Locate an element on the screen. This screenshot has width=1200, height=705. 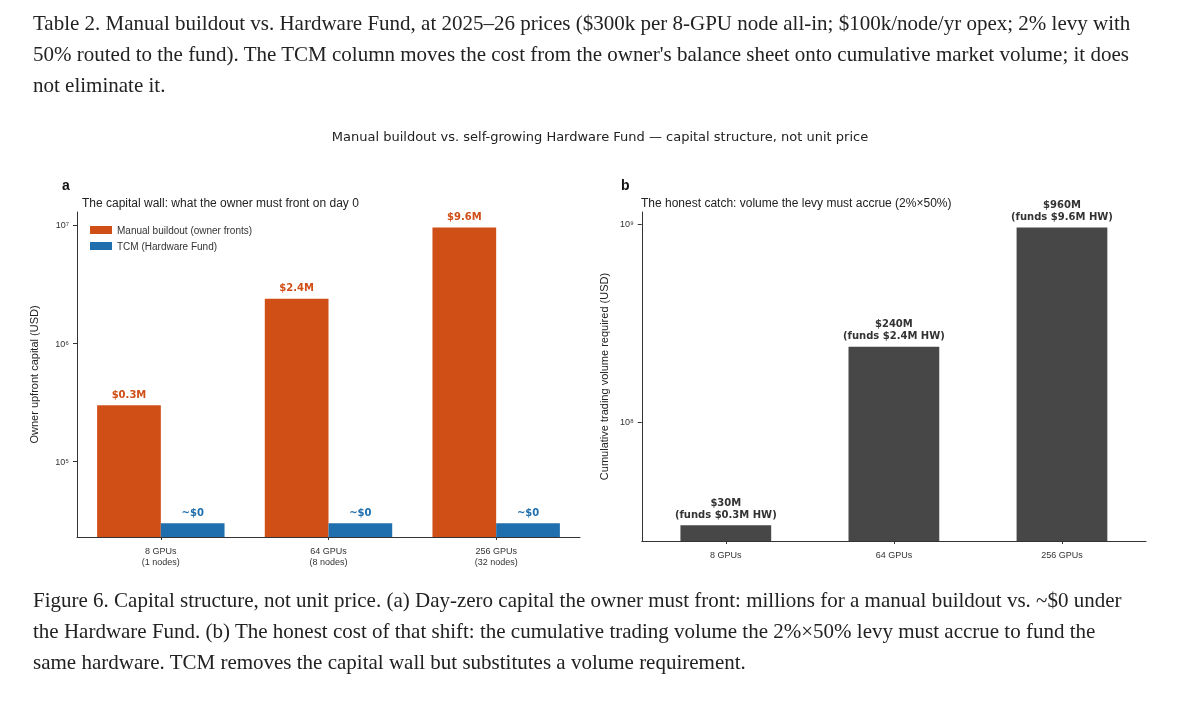
text: a is located at coordinates (66, 185).